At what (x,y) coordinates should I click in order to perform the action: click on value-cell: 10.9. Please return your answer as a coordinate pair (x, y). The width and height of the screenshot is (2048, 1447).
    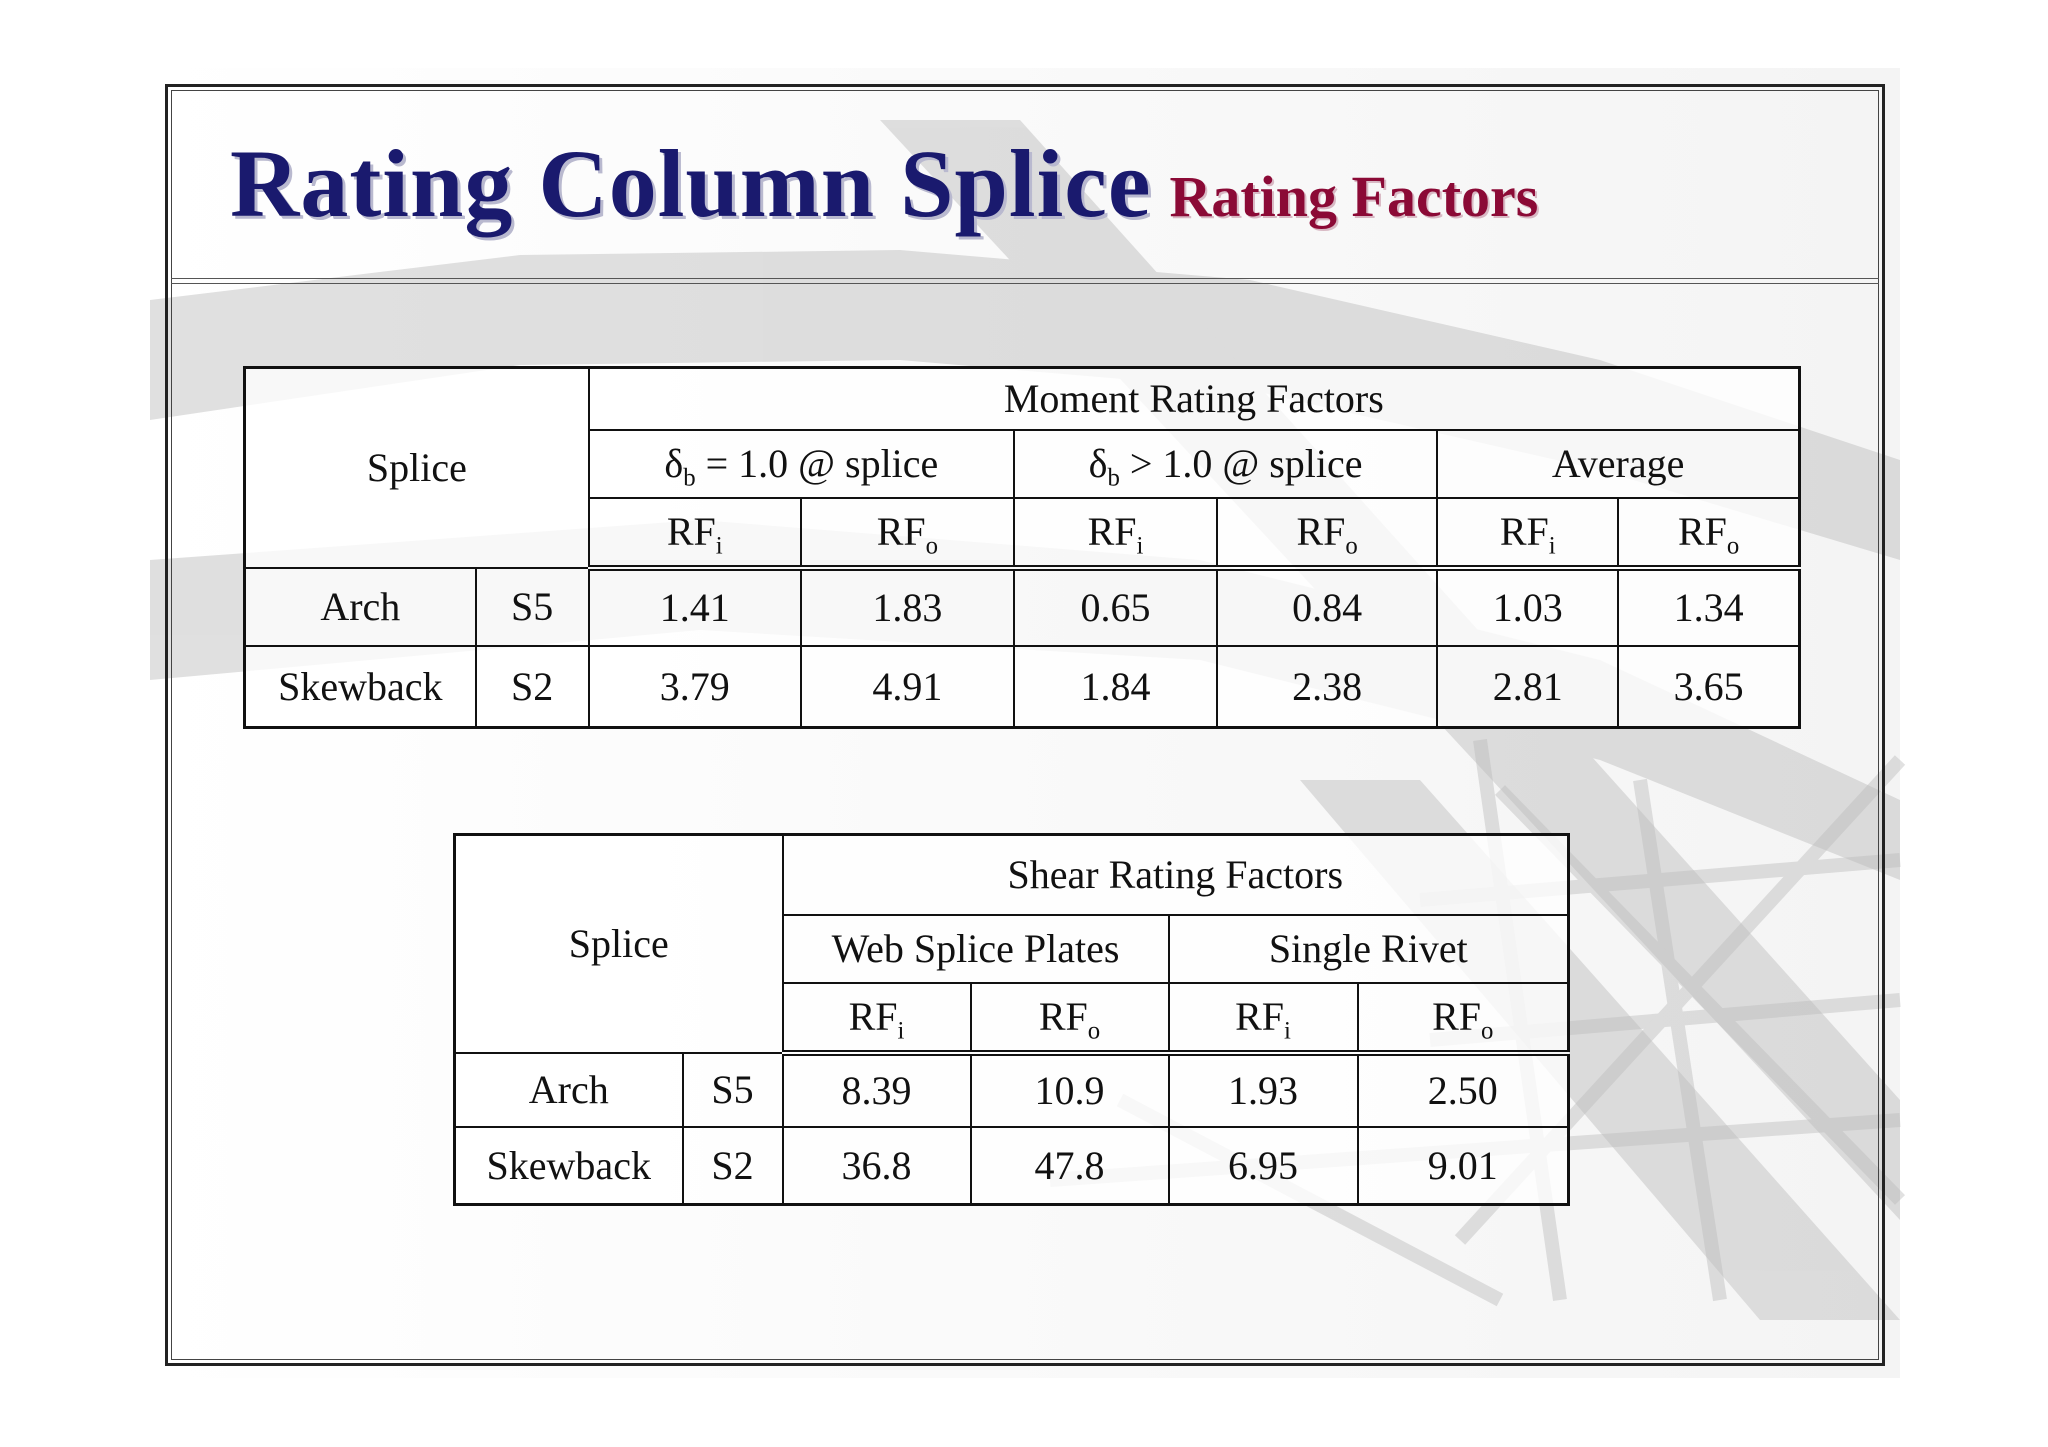
    Looking at the image, I should click on (1069, 1089).